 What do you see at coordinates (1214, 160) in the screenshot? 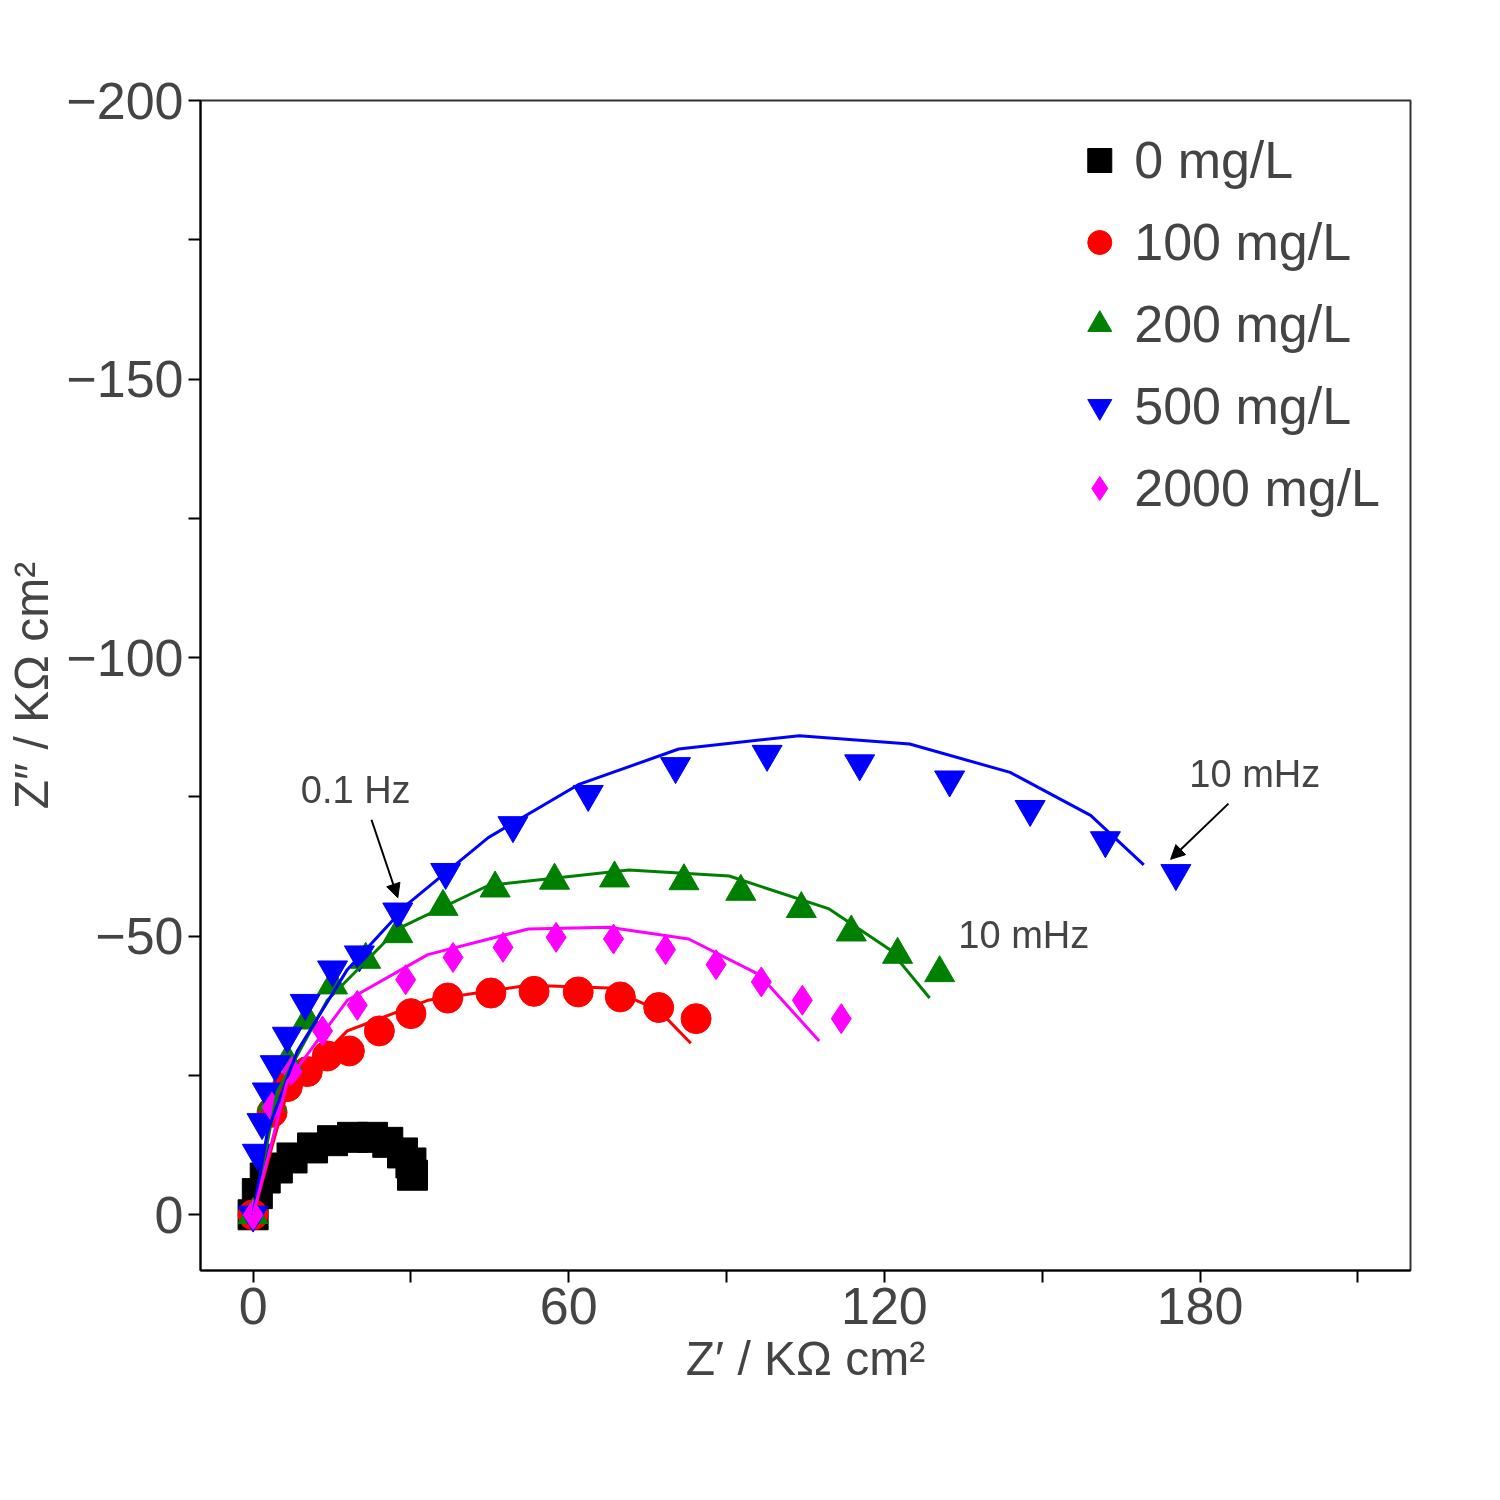
I see `legend-label: 0 mg/L` at bounding box center [1214, 160].